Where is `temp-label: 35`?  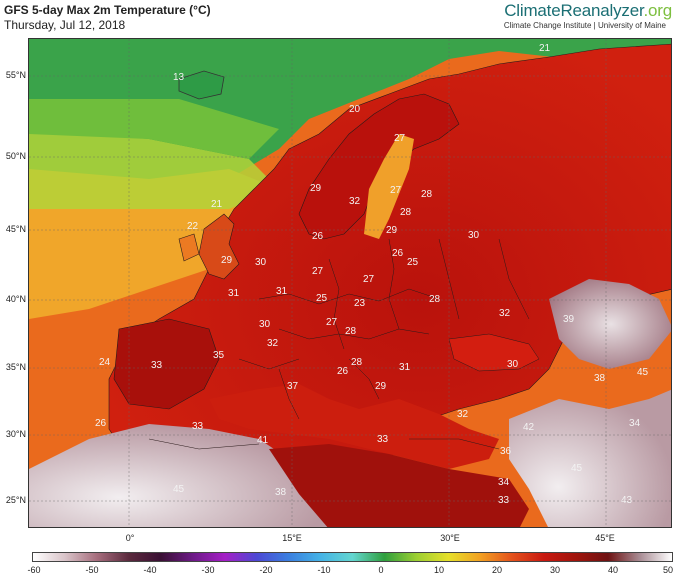
temp-label: 35 is located at coordinates (219, 355).